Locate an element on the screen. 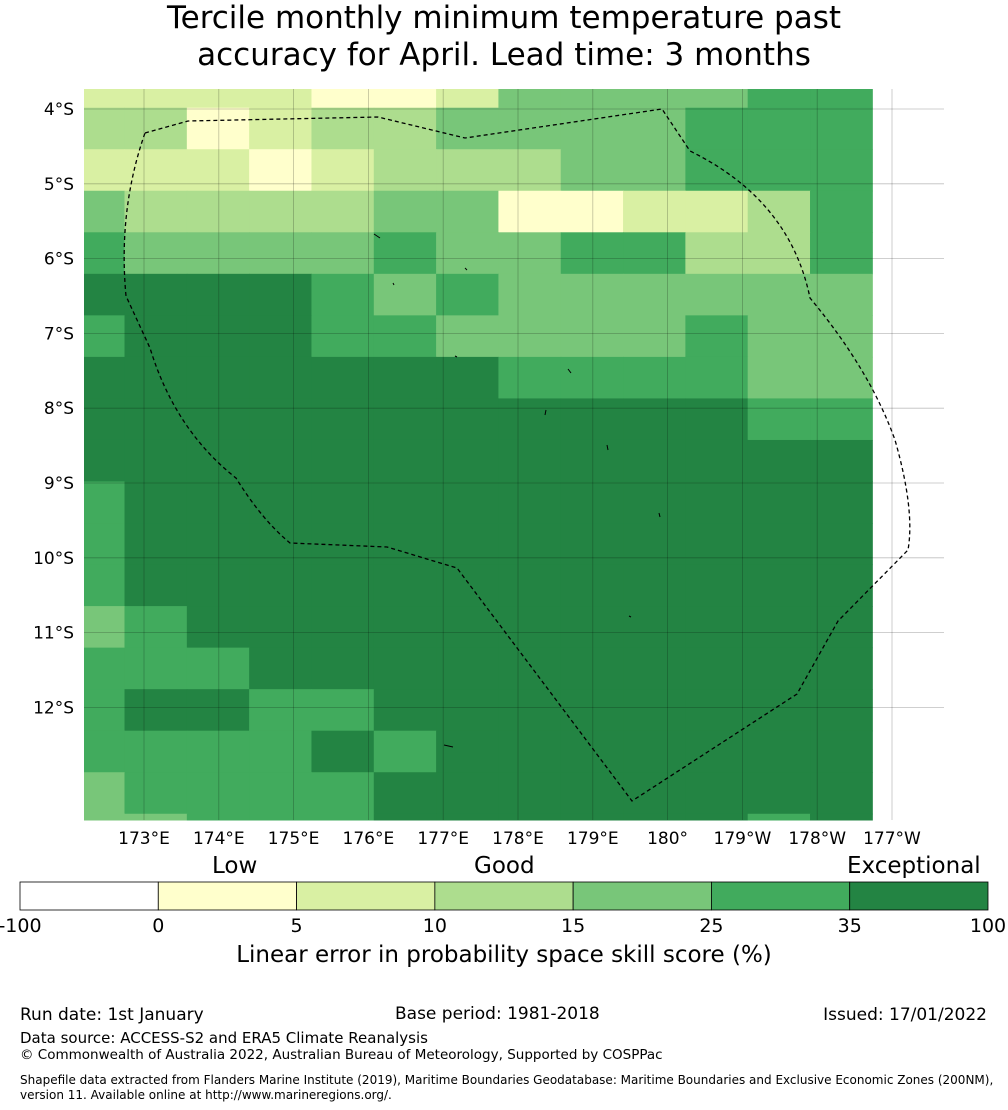  latitude-label: 4°S is located at coordinates (59, 110).